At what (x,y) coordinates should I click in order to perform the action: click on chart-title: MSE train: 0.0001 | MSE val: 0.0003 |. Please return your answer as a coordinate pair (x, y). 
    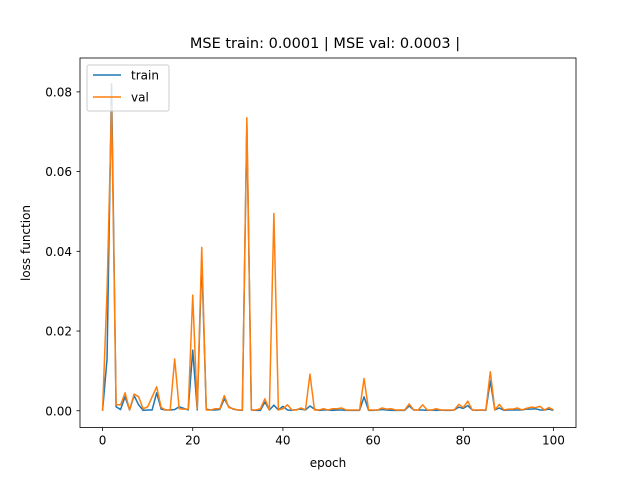
    Looking at the image, I should click on (325, 44).